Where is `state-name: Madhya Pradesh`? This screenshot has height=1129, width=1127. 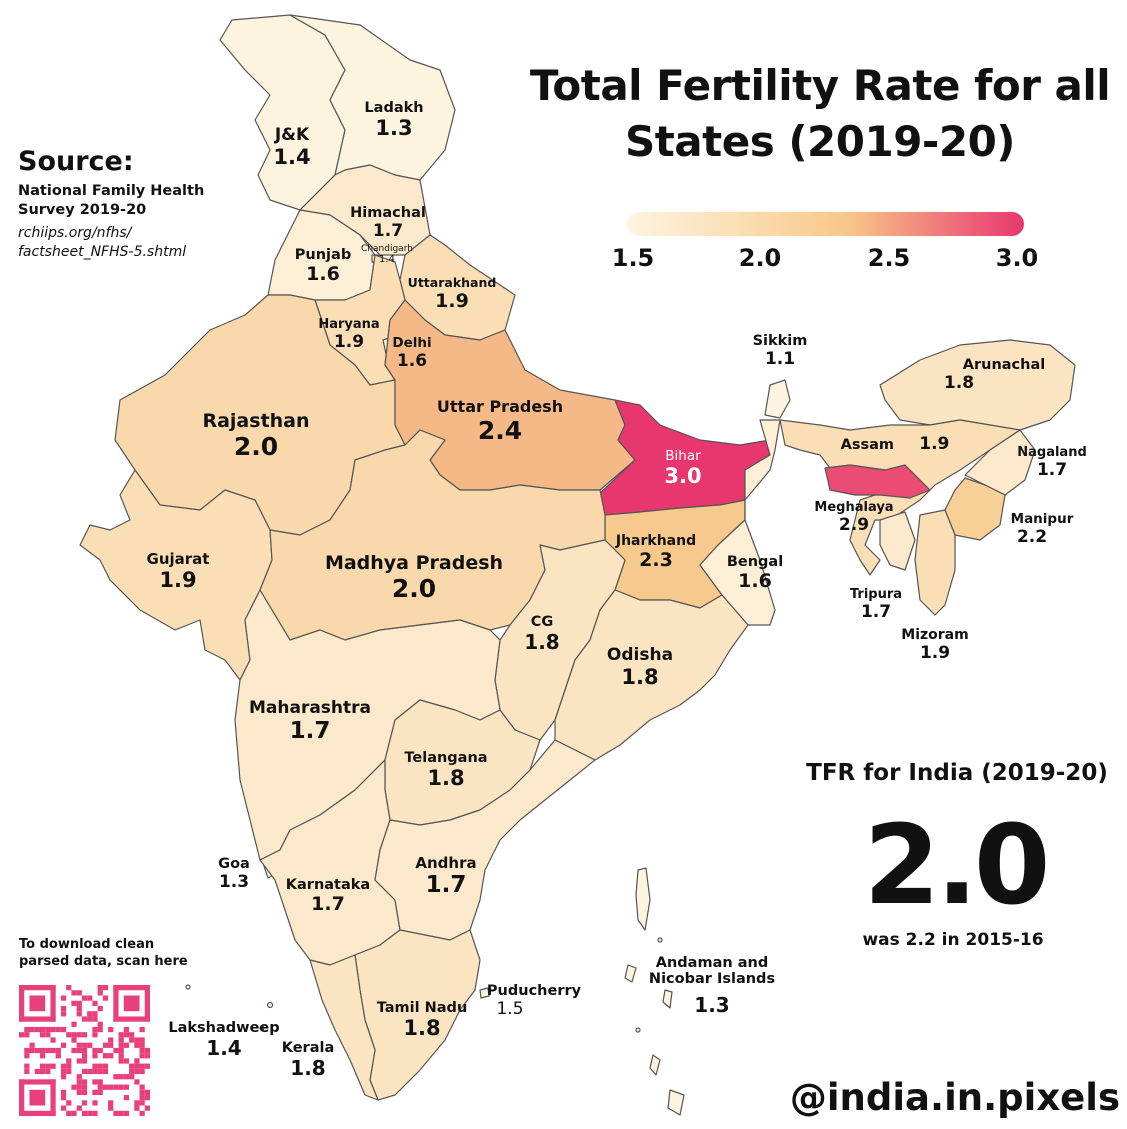 state-name: Madhya Pradesh is located at coordinates (414, 563).